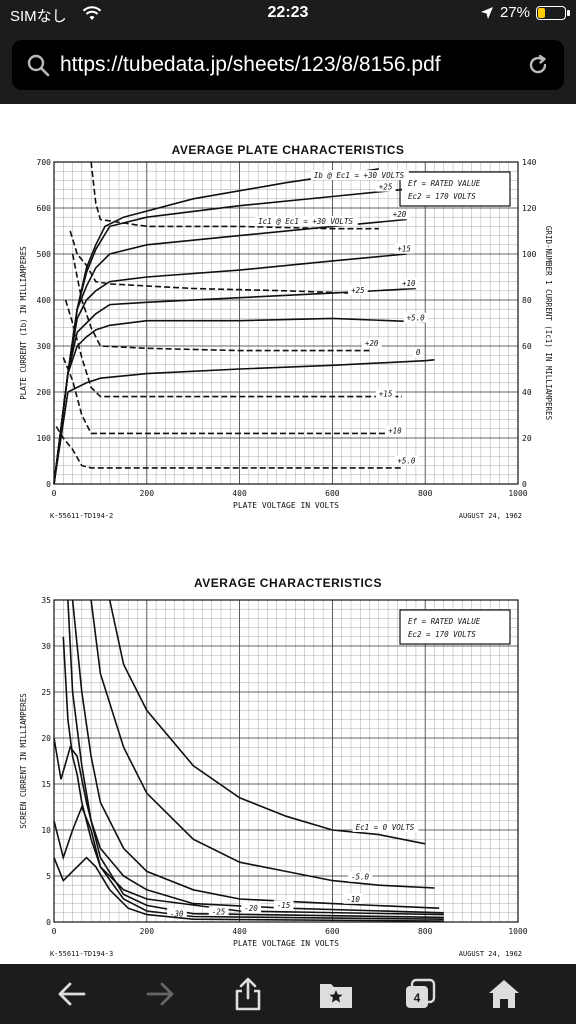 The width and height of the screenshot is (576, 1024). Describe the element at coordinates (81, 516) in the screenshot. I see `figure-code: K-55611-TD194-2` at that location.